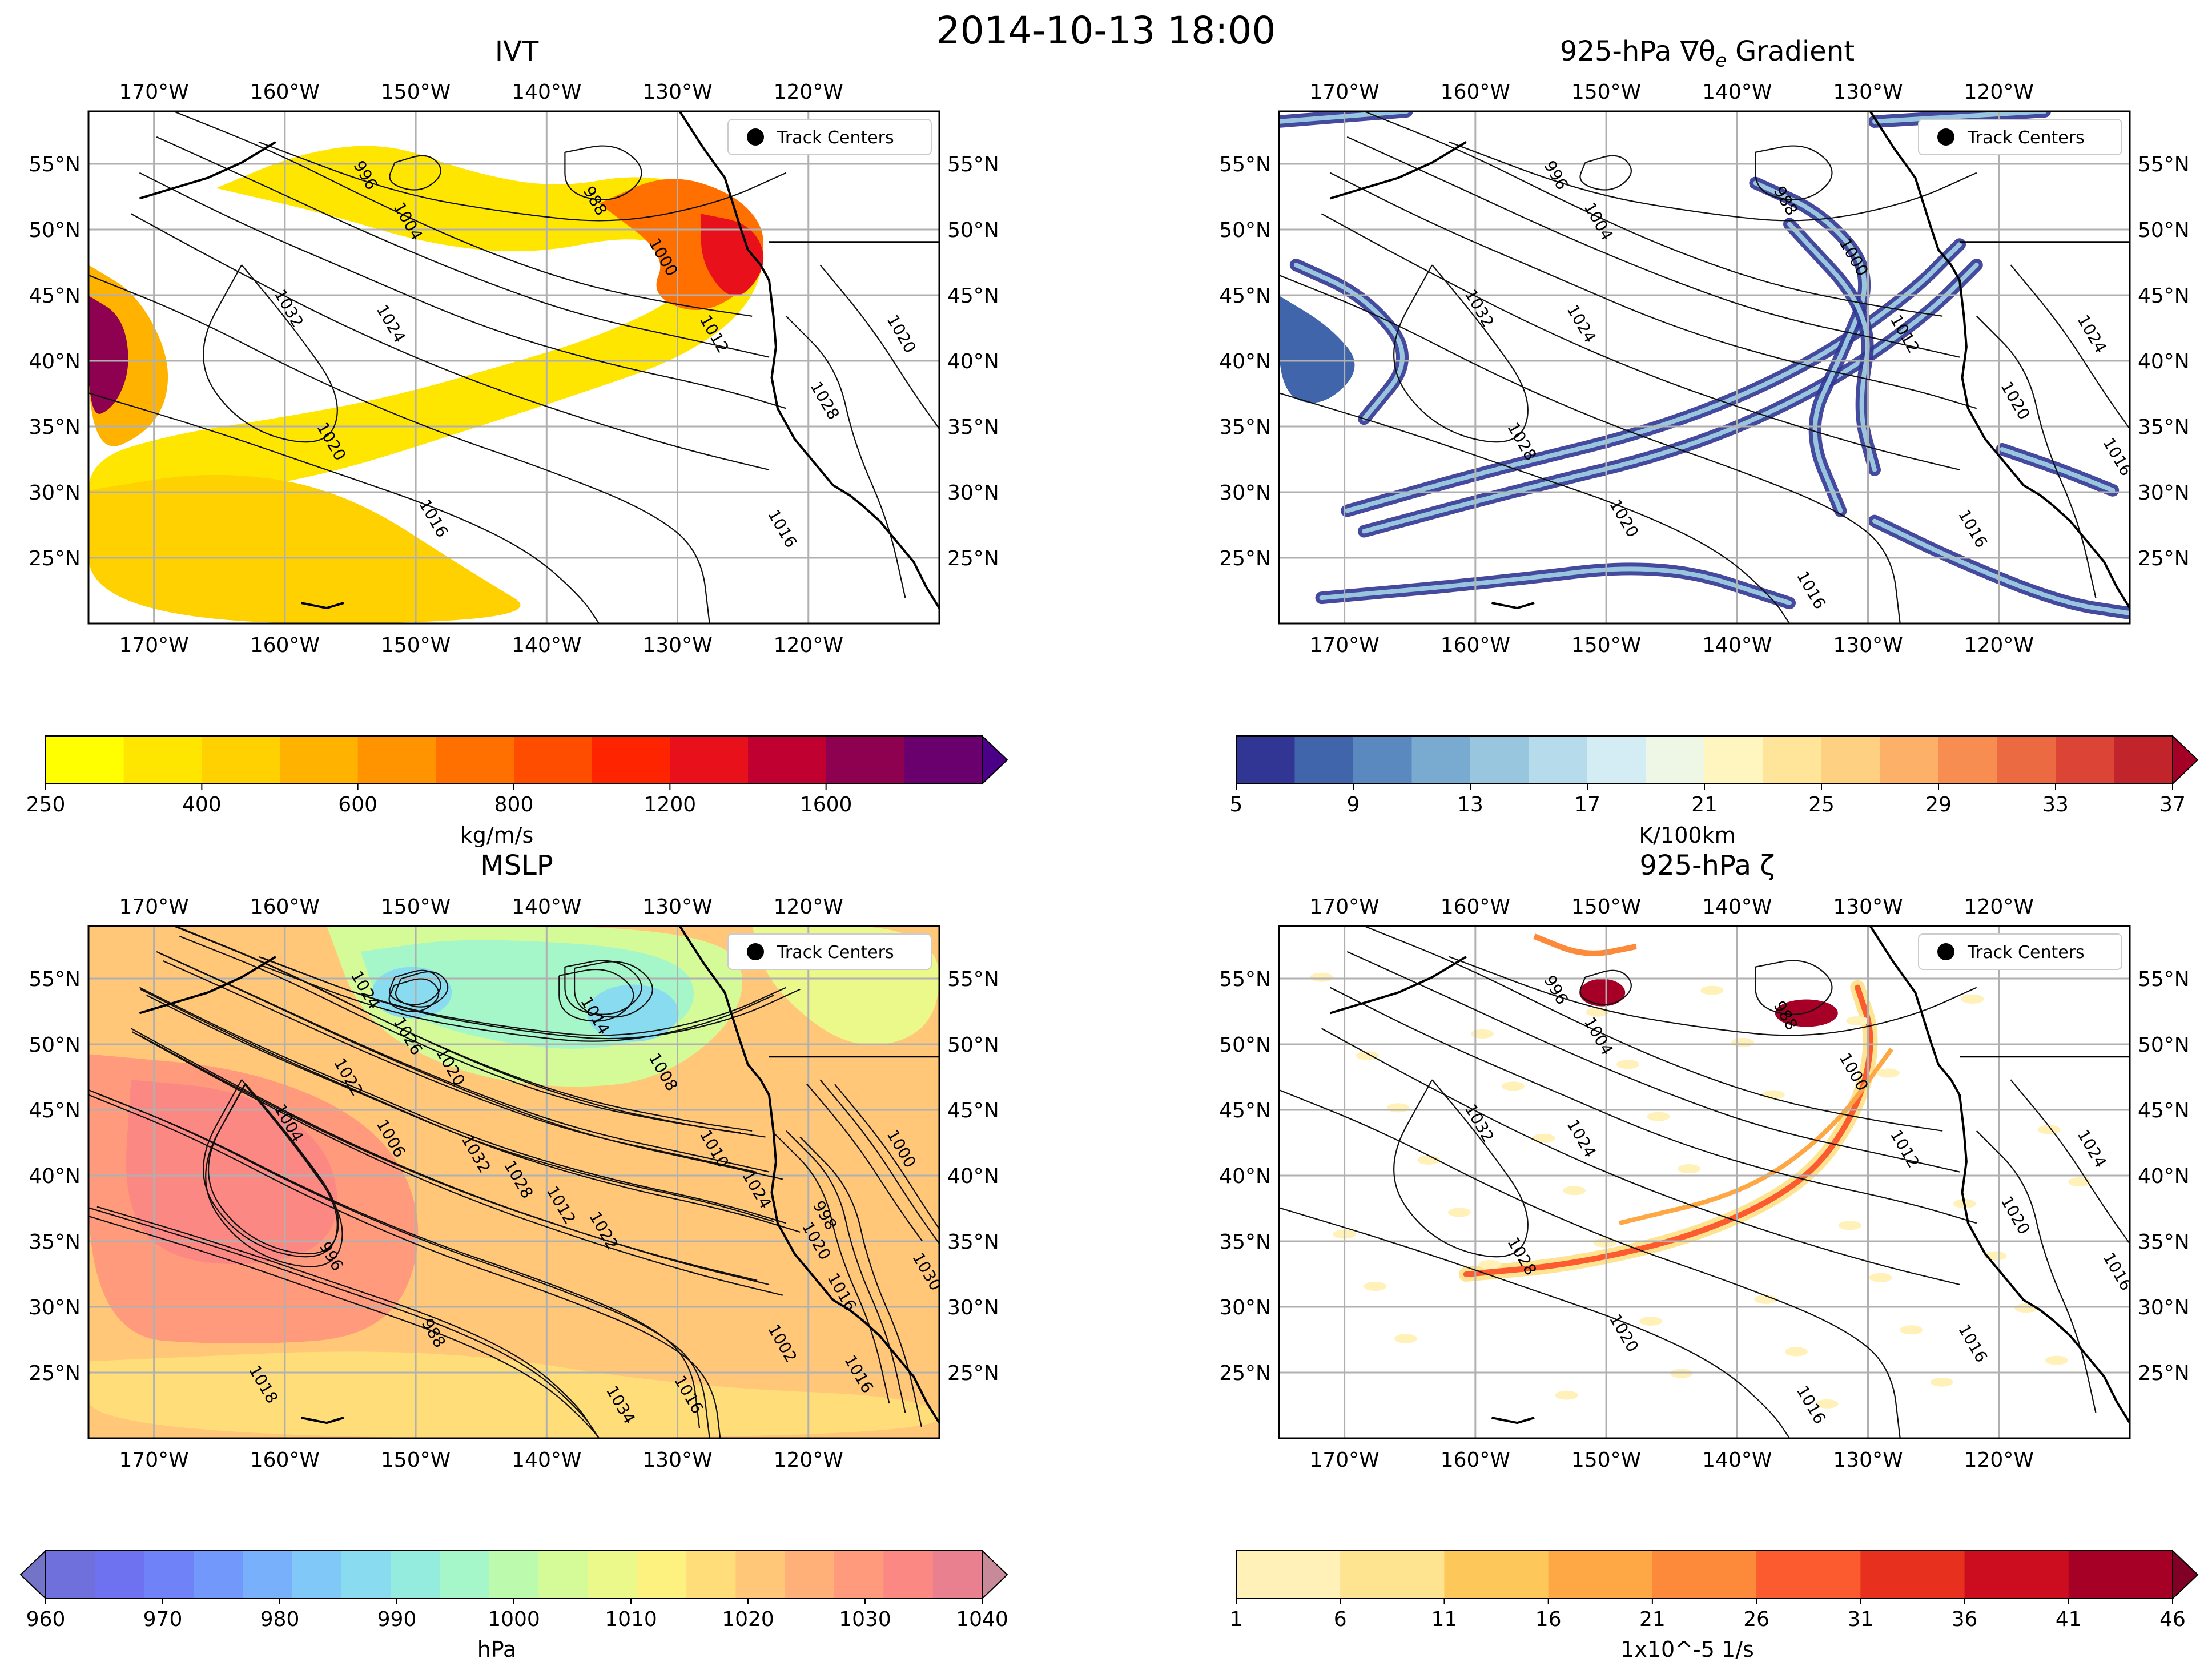  What do you see at coordinates (973, 493) in the screenshot?
I see `lat-tick-label-right: 30°N` at bounding box center [973, 493].